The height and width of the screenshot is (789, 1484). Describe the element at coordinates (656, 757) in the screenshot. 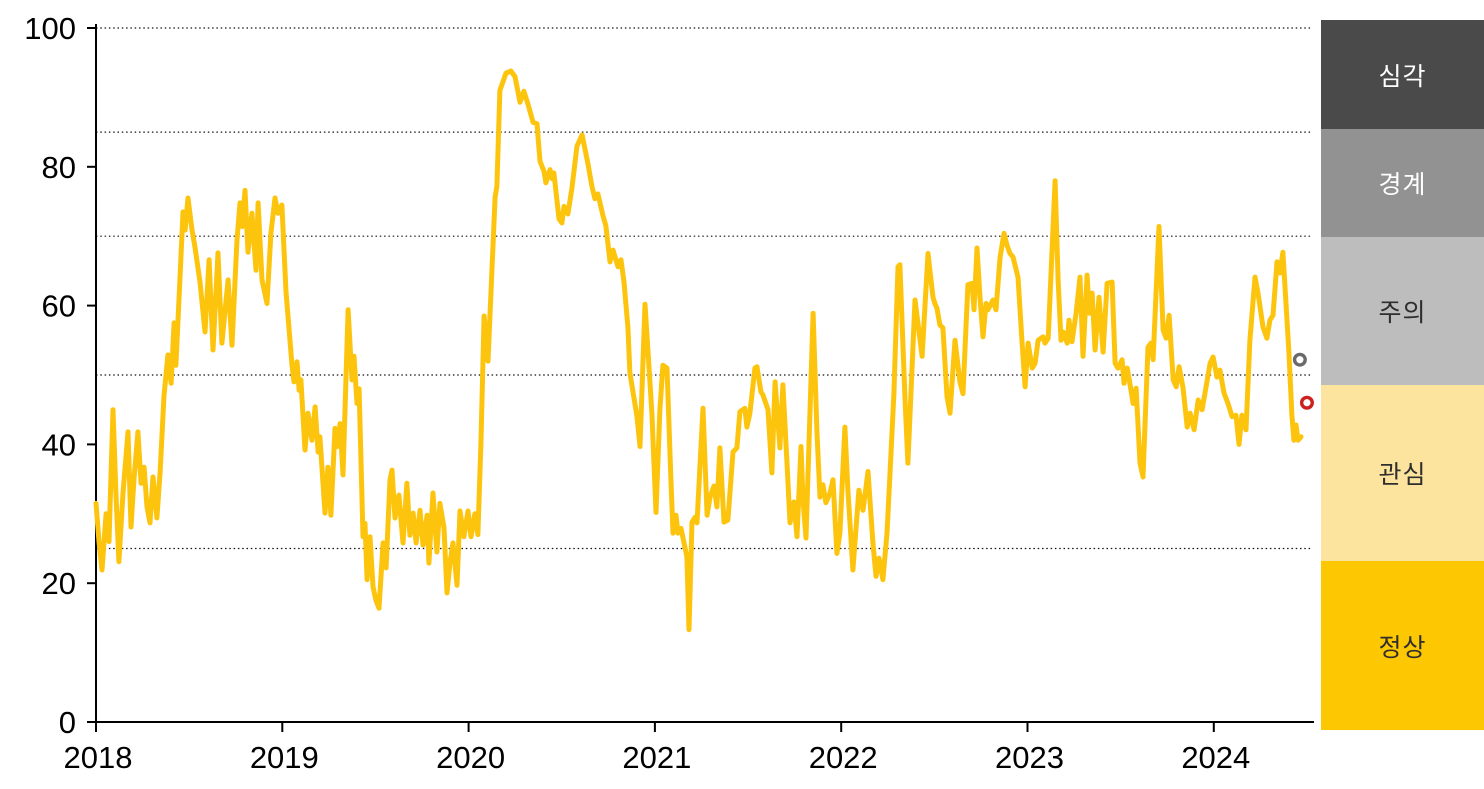

I see `x-tick-label-2021: 2021` at that location.